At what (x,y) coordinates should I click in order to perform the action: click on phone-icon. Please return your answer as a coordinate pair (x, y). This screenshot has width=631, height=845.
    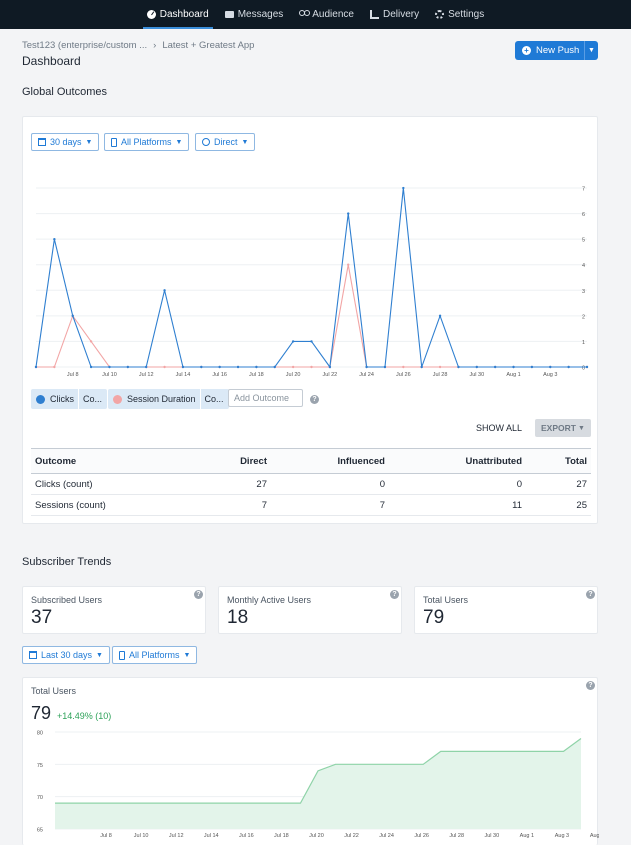
    Looking at the image, I should click on (114, 142).